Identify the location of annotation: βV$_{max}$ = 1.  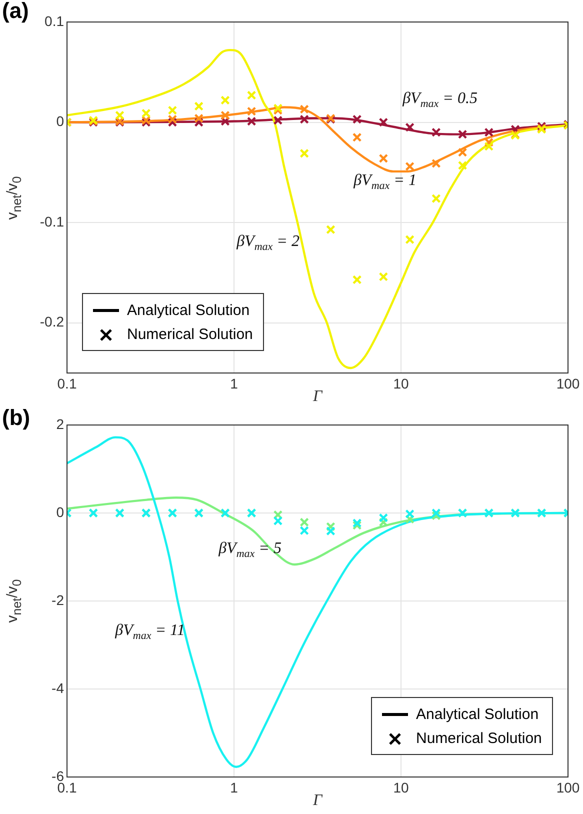
(385, 182).